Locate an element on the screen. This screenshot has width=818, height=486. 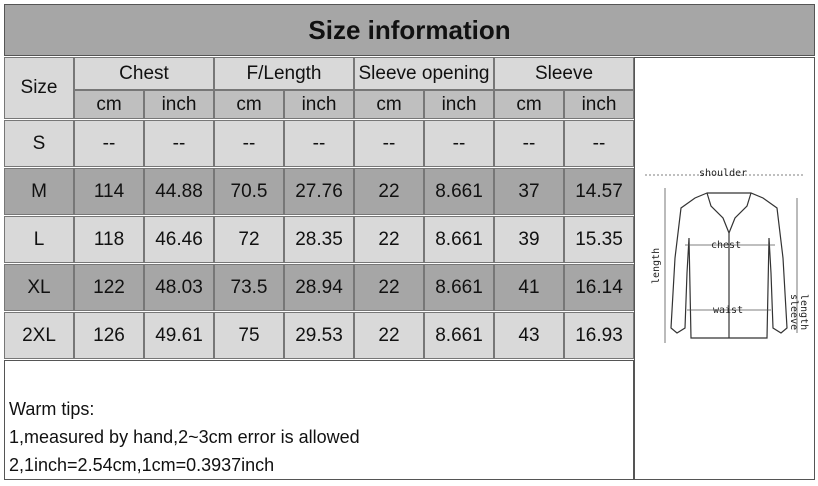
title: Size information is located at coordinates (409, 30).